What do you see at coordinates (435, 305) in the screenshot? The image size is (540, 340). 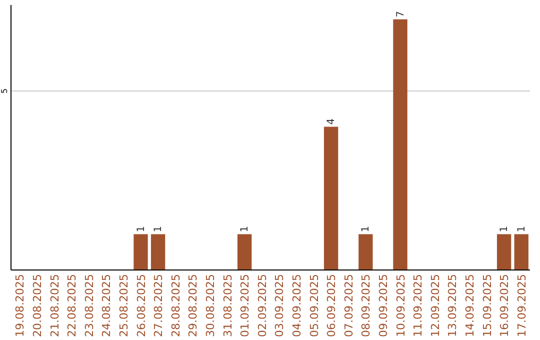 I see `x-tick-label: 12.09.2025` at bounding box center [435, 305].